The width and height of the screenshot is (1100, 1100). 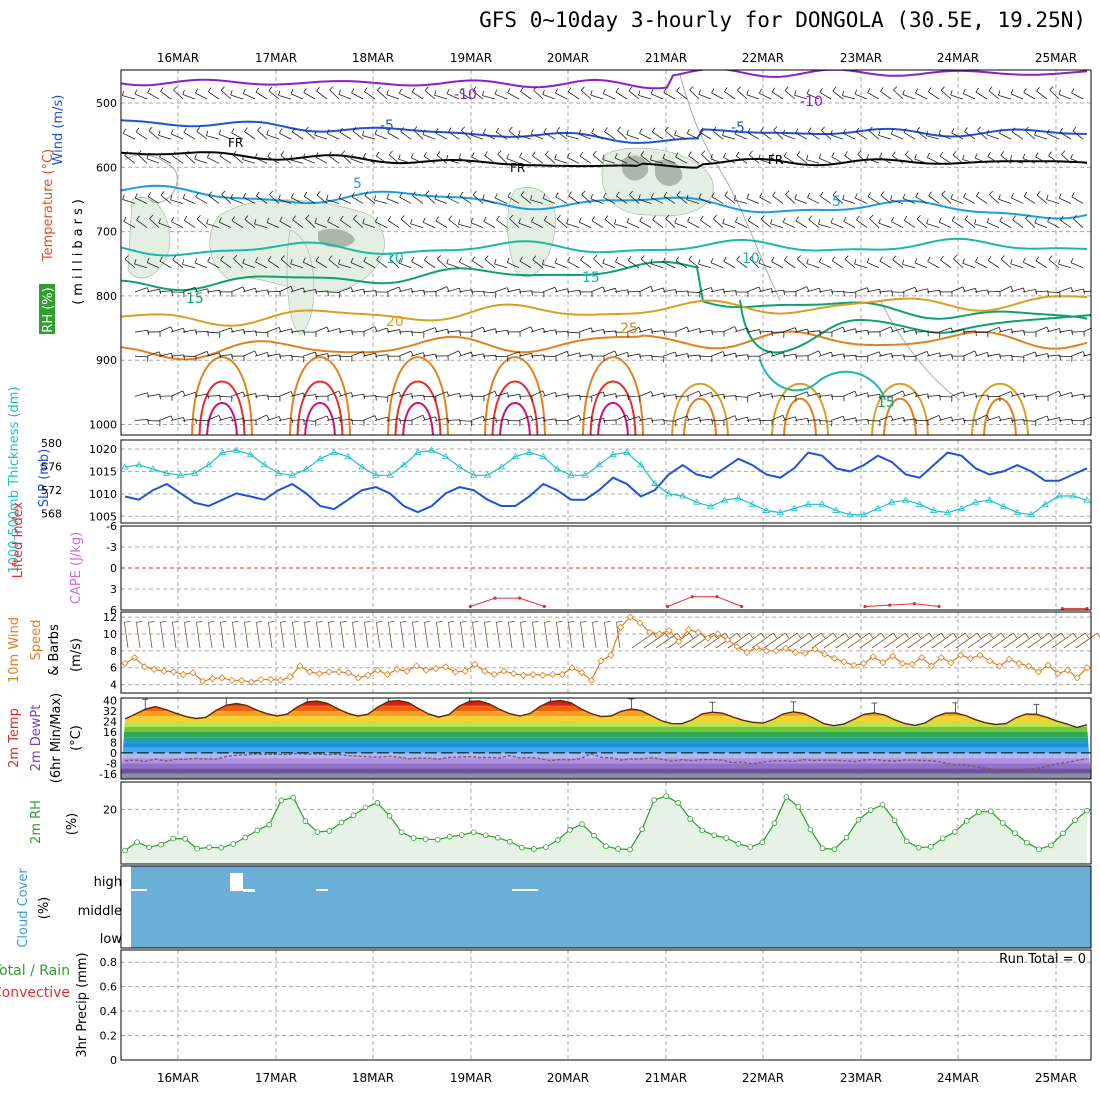 What do you see at coordinates (249, 890) in the screenshot?
I see `cloud-clear-gap` at bounding box center [249, 890].